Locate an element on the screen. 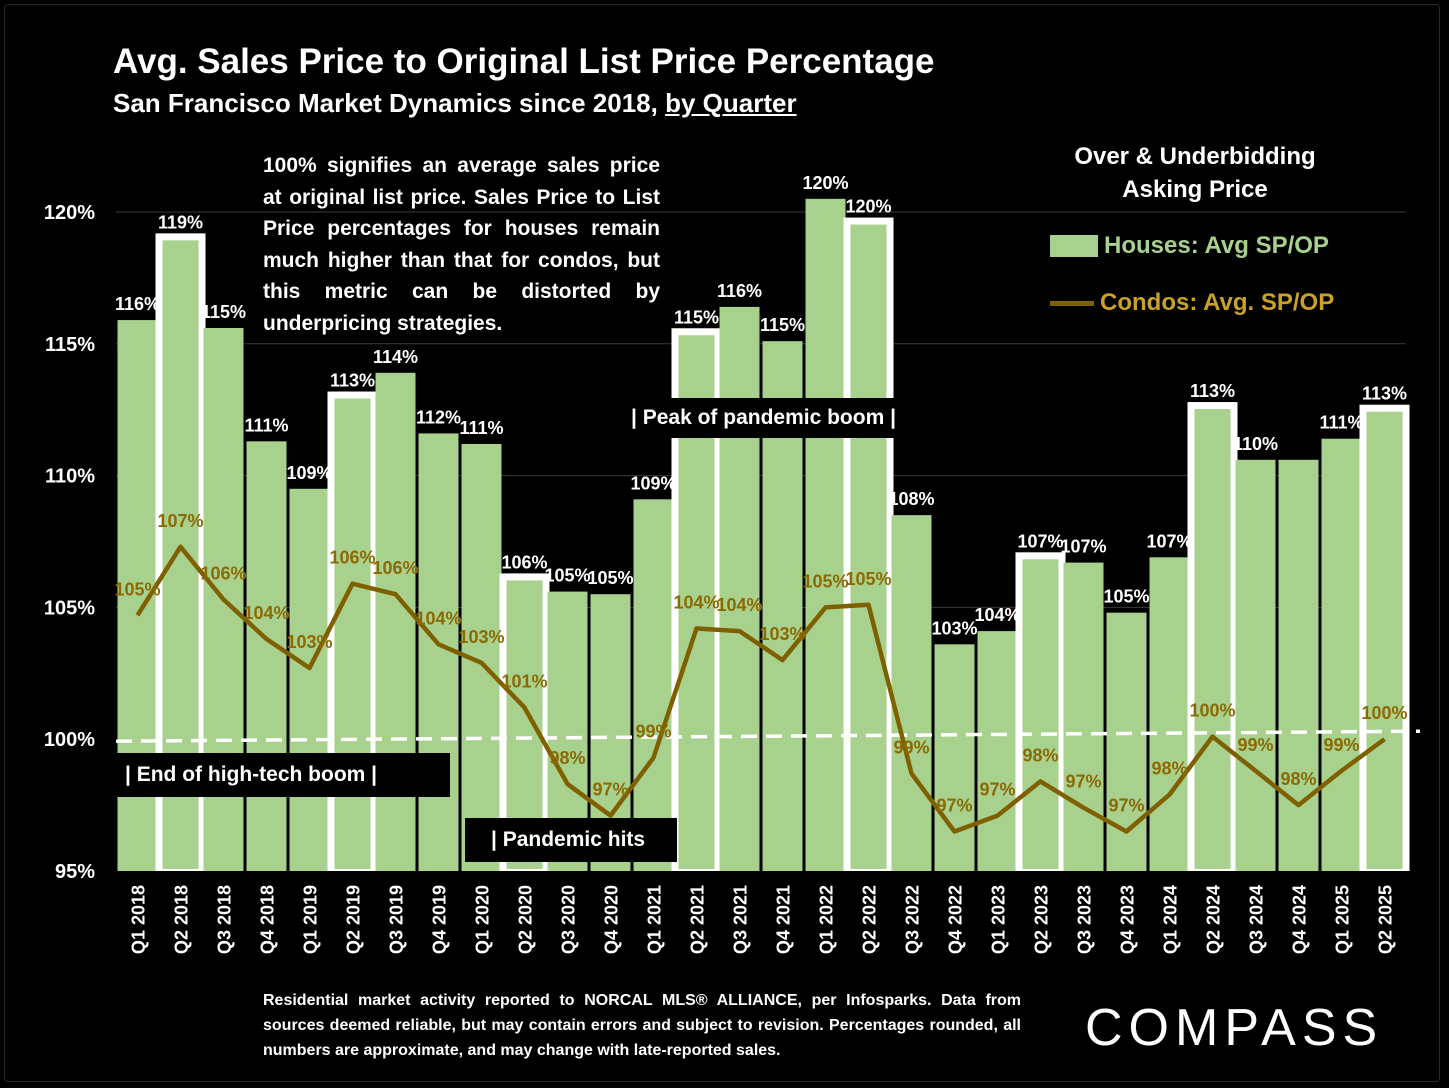 The image size is (1449, 1088). callout-end-of-high-tech-boom: | End of high-tech boom | is located at coordinates (282, 775).